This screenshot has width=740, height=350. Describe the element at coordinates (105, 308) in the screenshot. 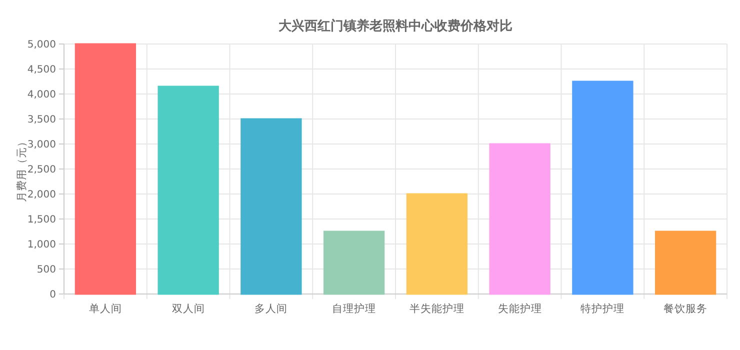

I see `x-tick-label: 单人间` at that location.